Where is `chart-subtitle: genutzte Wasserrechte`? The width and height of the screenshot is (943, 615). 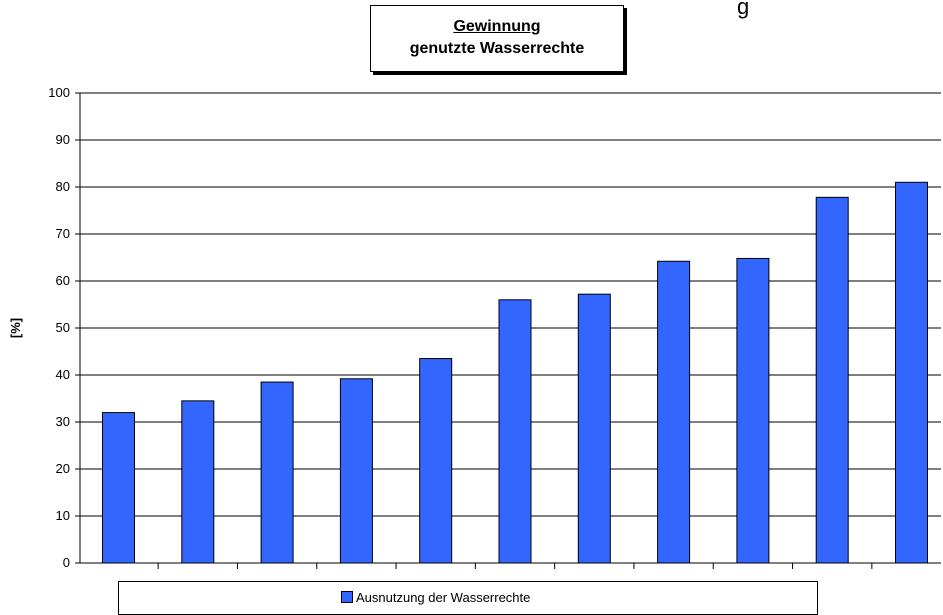
chart-subtitle: genutzte Wasserrechte is located at coordinates (497, 48).